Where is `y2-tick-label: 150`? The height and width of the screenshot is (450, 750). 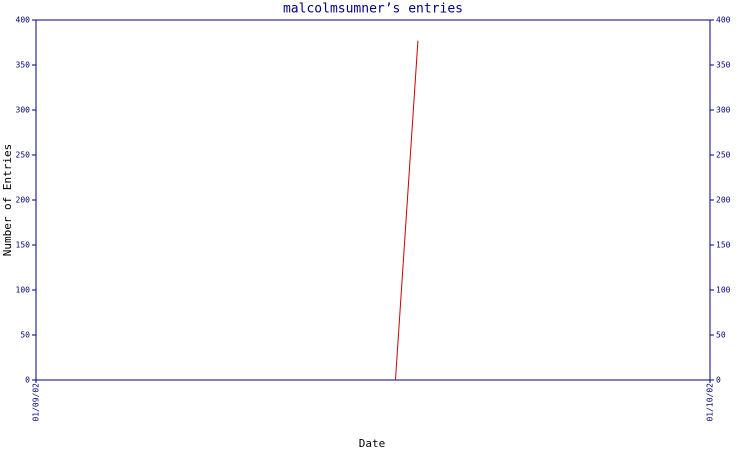
y2-tick-label: 150 is located at coordinates (723, 245).